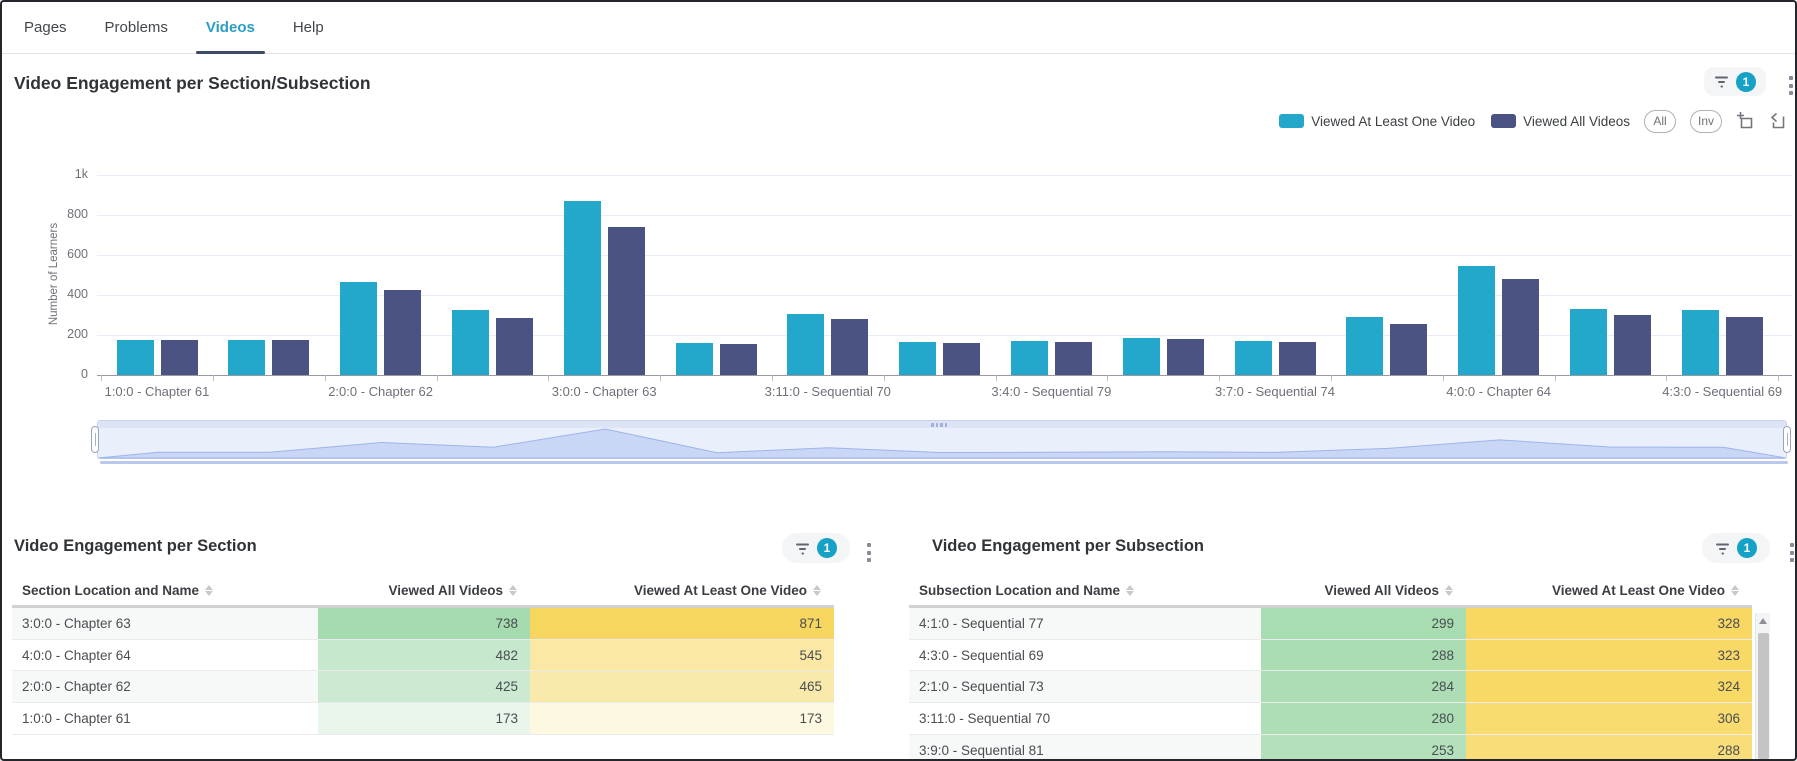 The width and height of the screenshot is (1797, 761). I want to click on zoom-slider-grip, so click(940, 425).